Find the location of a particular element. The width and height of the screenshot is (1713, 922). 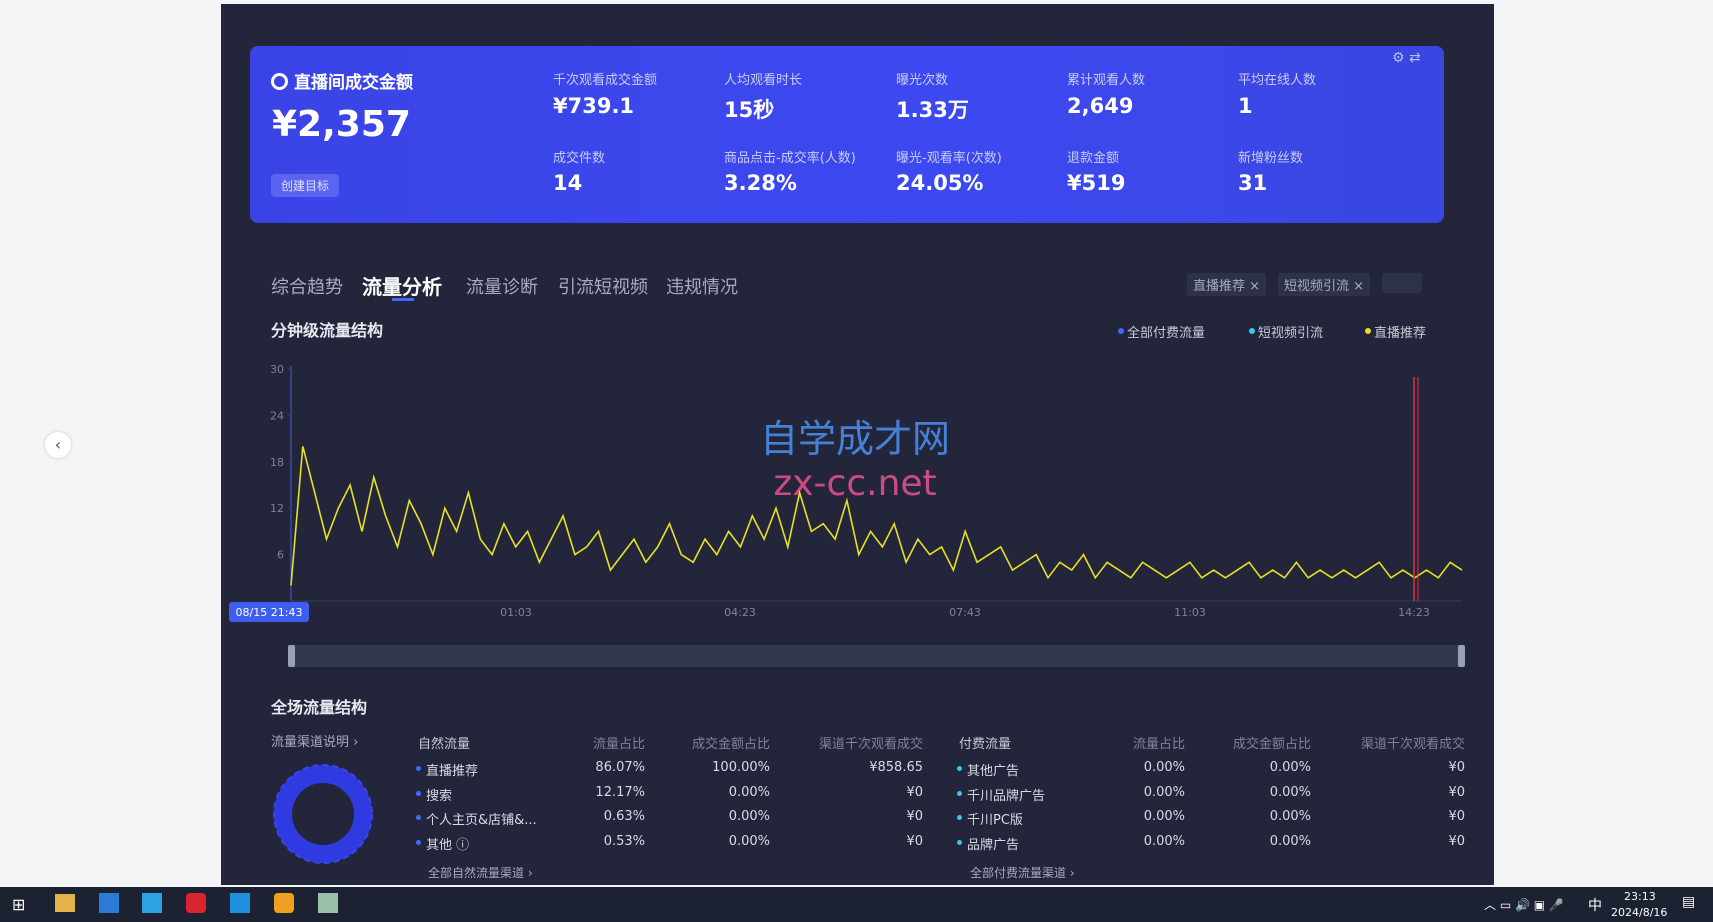

metric-value: ¥739.1 is located at coordinates (594, 106).